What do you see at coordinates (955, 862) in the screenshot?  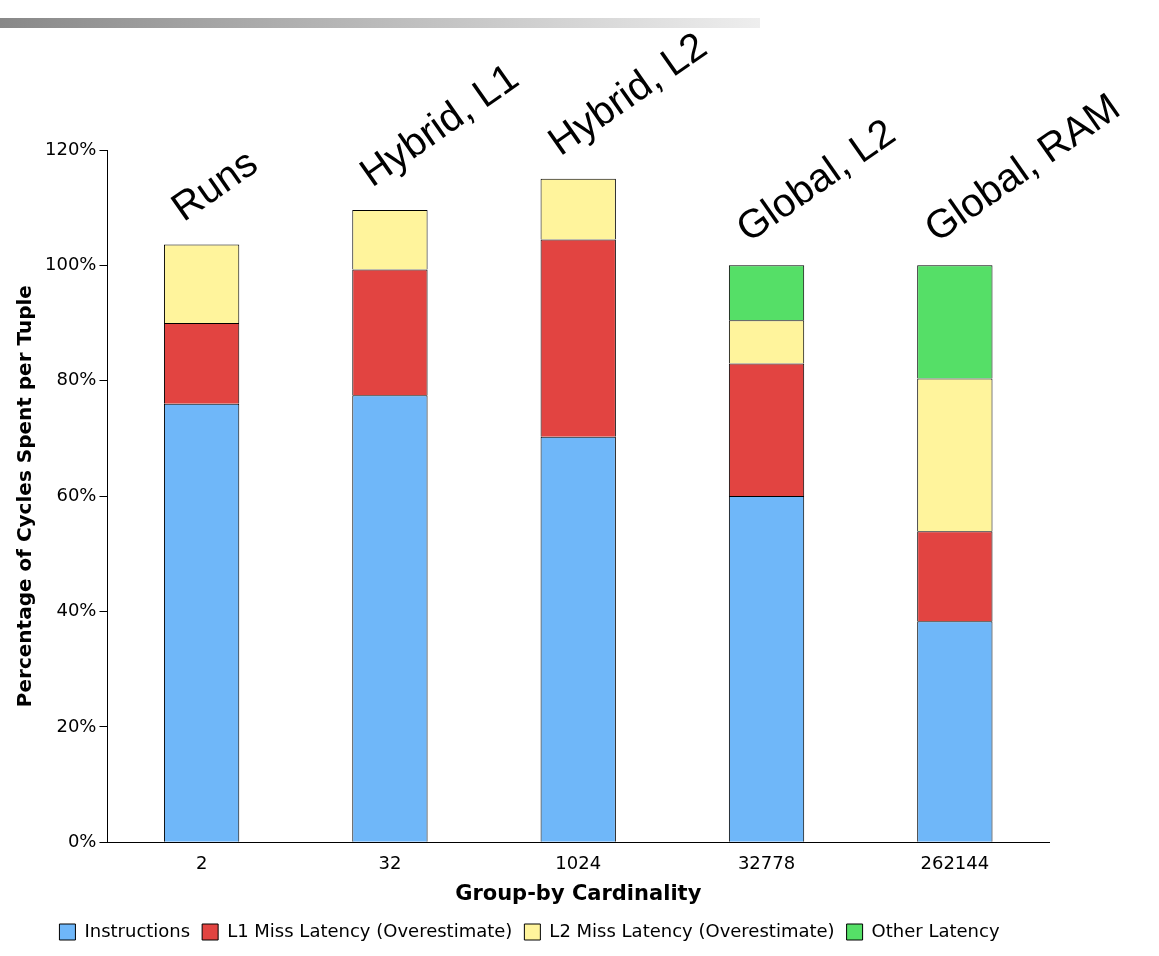 I see `x-tick-label: 262144` at bounding box center [955, 862].